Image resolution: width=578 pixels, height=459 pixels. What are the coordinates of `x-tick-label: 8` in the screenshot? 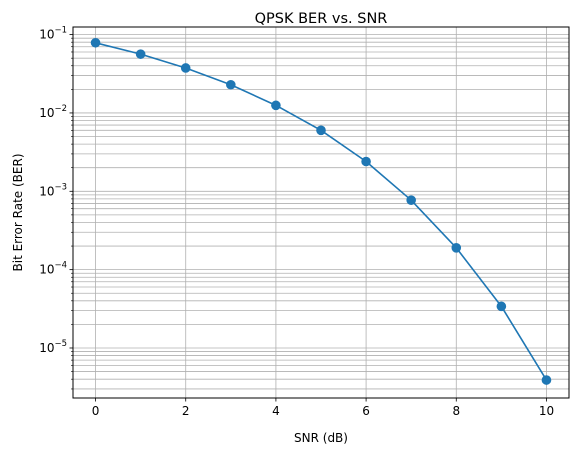 It's located at (456, 411).